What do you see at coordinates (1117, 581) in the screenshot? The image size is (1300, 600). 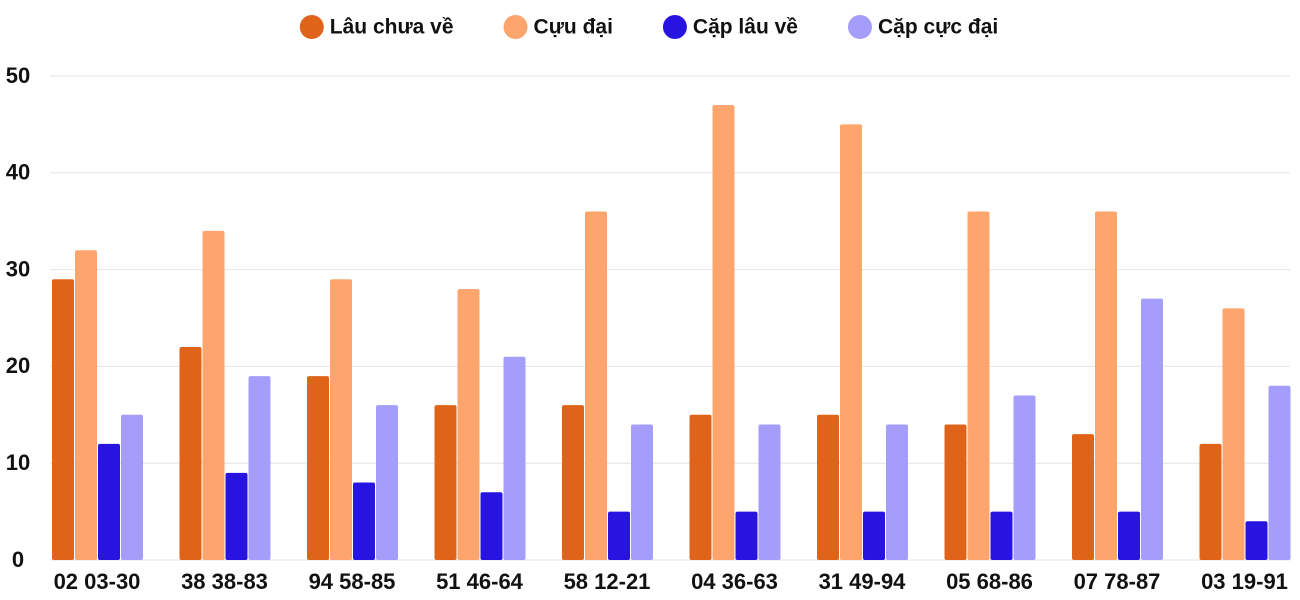 I see `x-tick-label: 07 78-87` at bounding box center [1117, 581].